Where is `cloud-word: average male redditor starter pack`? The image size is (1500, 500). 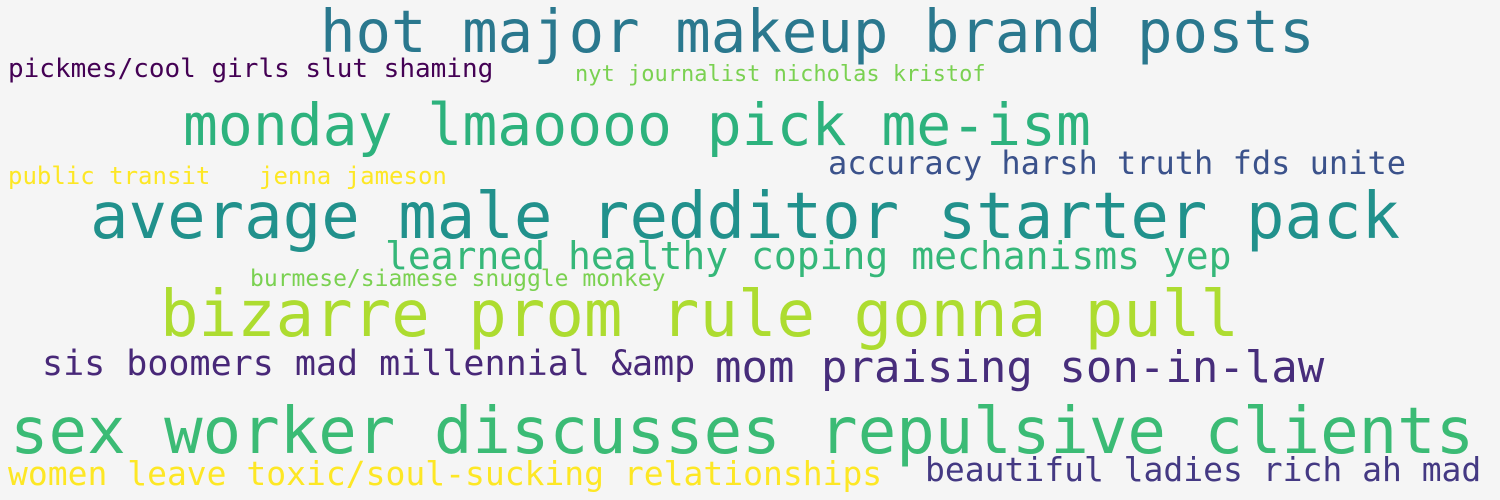
cloud-word: average male redditor starter pack is located at coordinates (745, 217).